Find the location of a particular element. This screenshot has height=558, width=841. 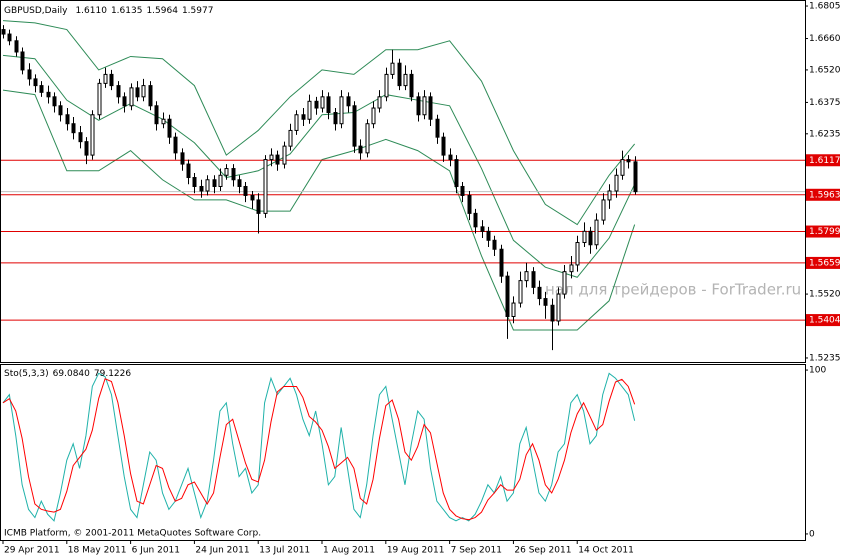

low-label: 1.5964 is located at coordinates (162, 11).